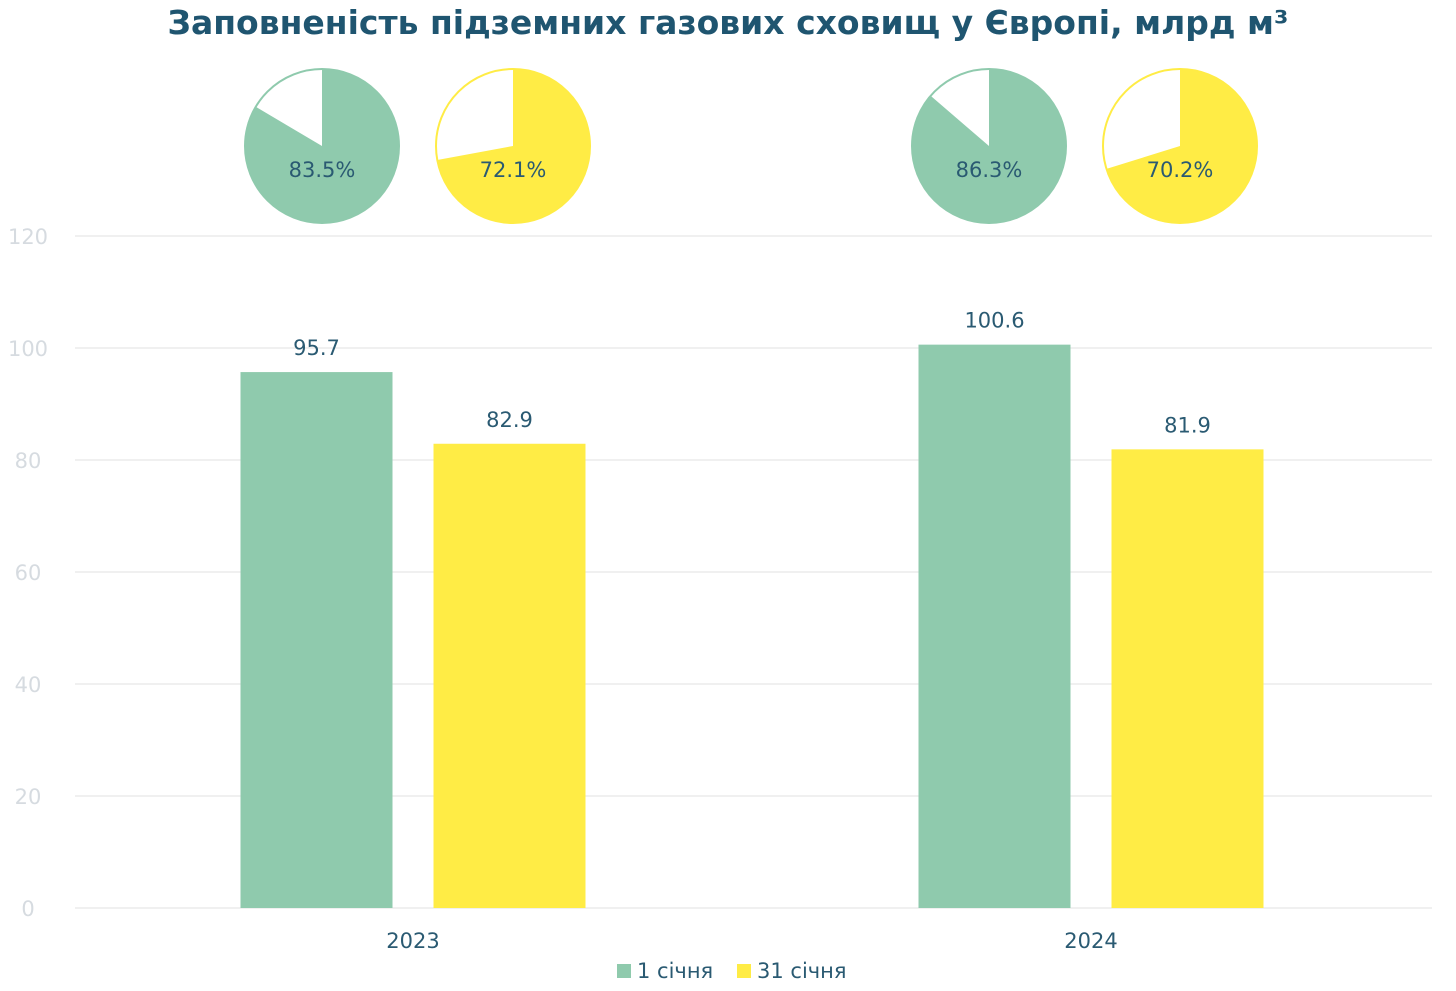 The width and height of the screenshot is (1456, 991). What do you see at coordinates (802, 971) in the screenshot?
I see `legend-label: 31 січня` at bounding box center [802, 971].